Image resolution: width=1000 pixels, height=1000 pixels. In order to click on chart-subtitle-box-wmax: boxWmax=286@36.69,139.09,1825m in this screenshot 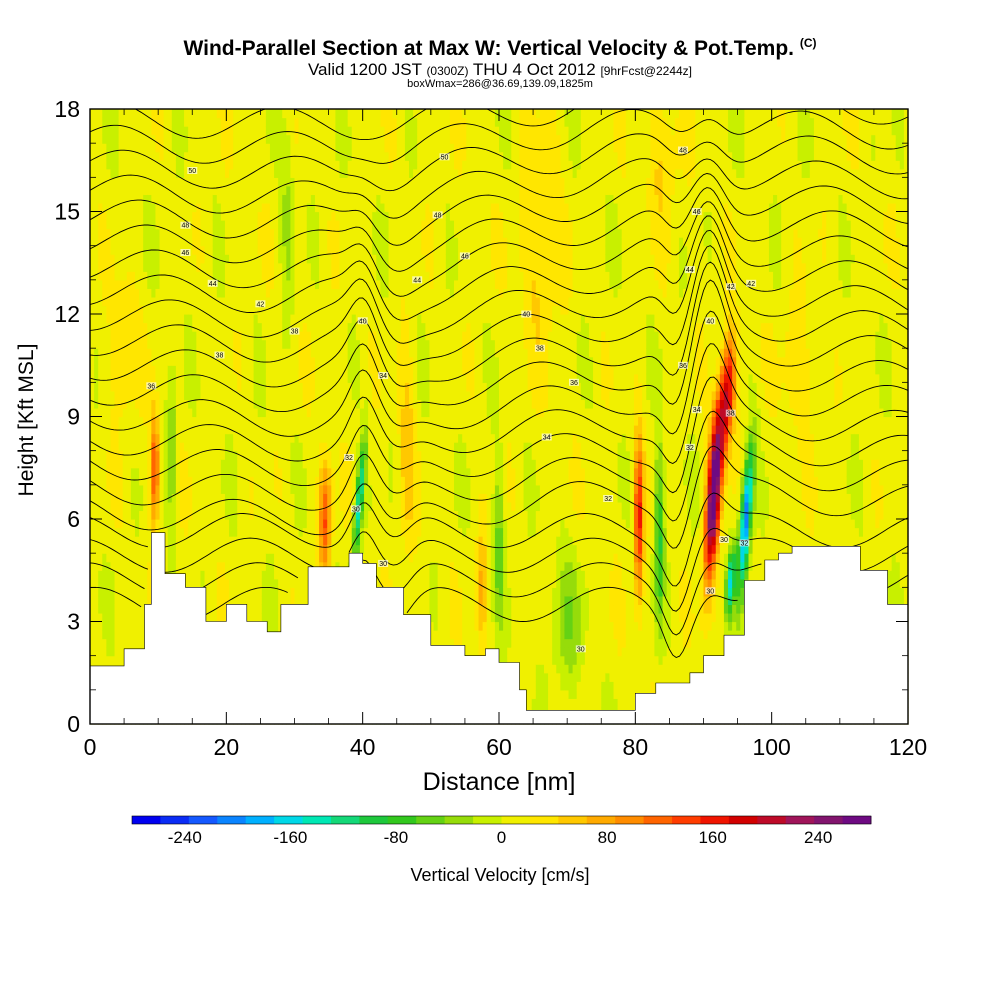, I will do `click(500, 84)`.